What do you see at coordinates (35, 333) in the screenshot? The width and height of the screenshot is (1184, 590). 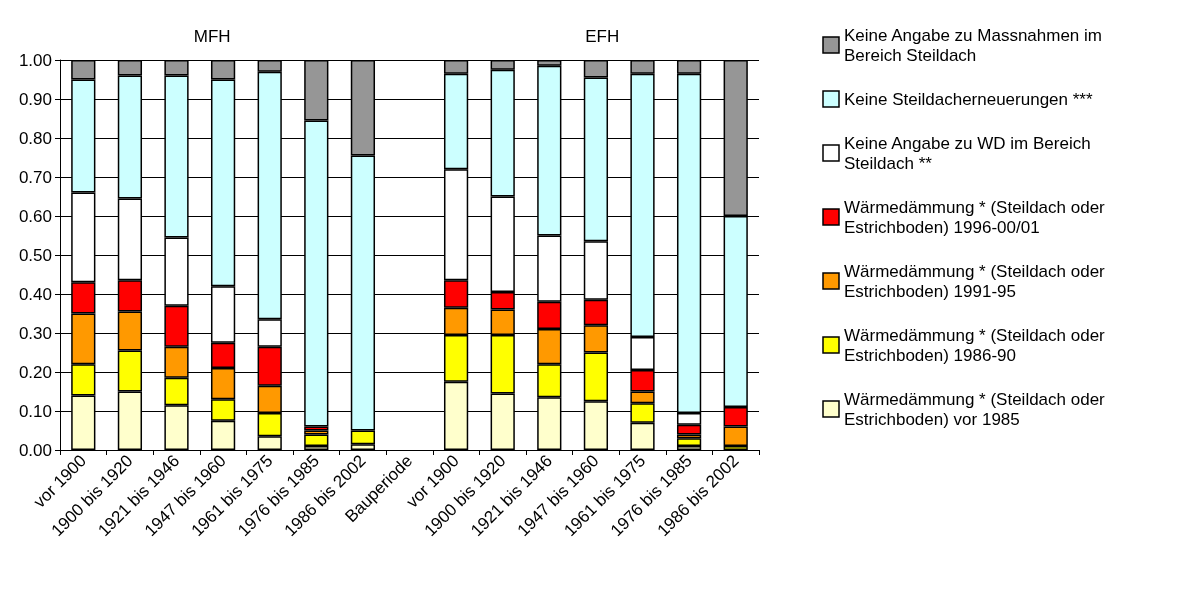 I see `y-tick-label: 0.30` at bounding box center [35, 333].